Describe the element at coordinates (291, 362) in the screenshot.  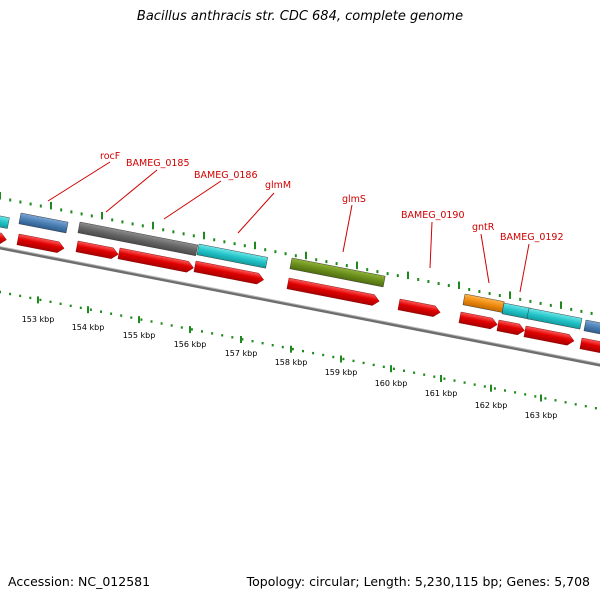
I see `scale-label: 158 kbp` at that location.